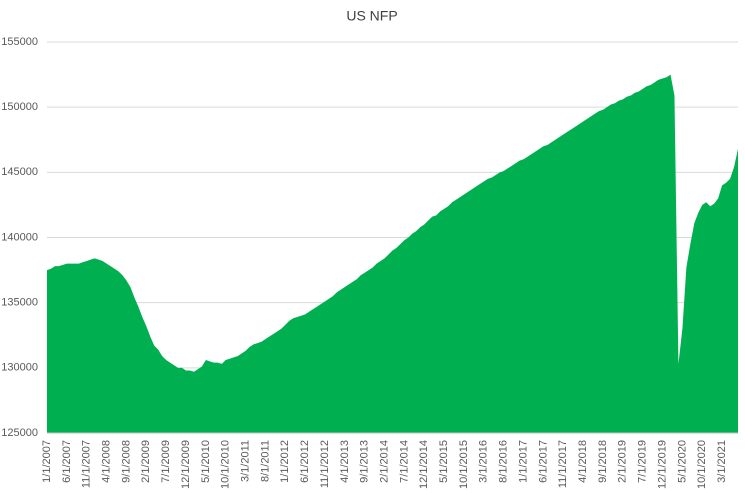 This screenshot has width=745, height=493. I want to click on x-tick-label: 11/1/2012, so click(325, 464).